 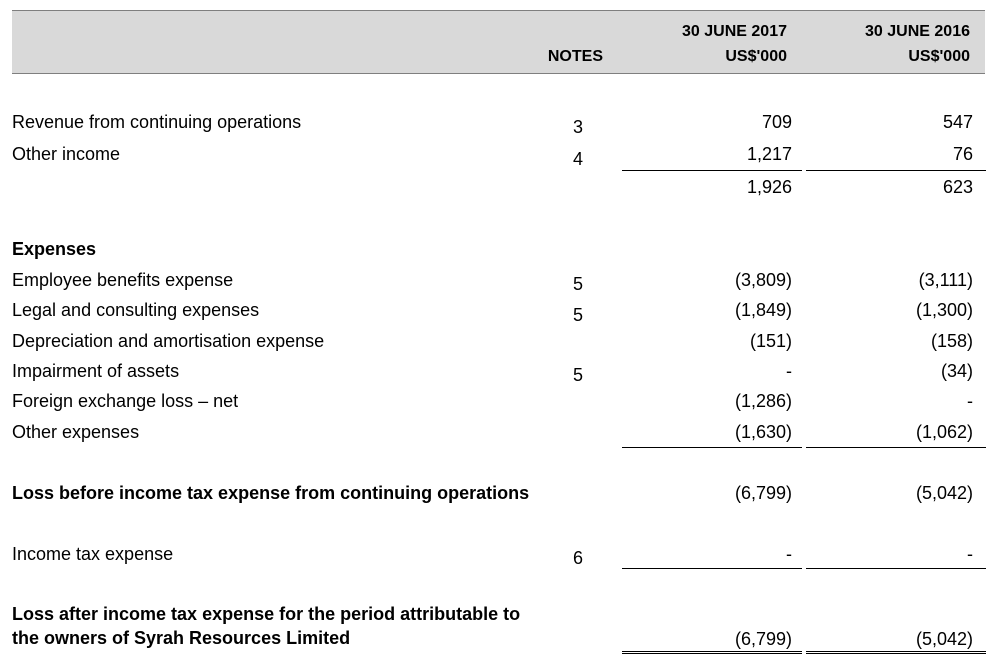 I want to click on row-value-2017-other-income: 1,217, so click(x=769, y=154).